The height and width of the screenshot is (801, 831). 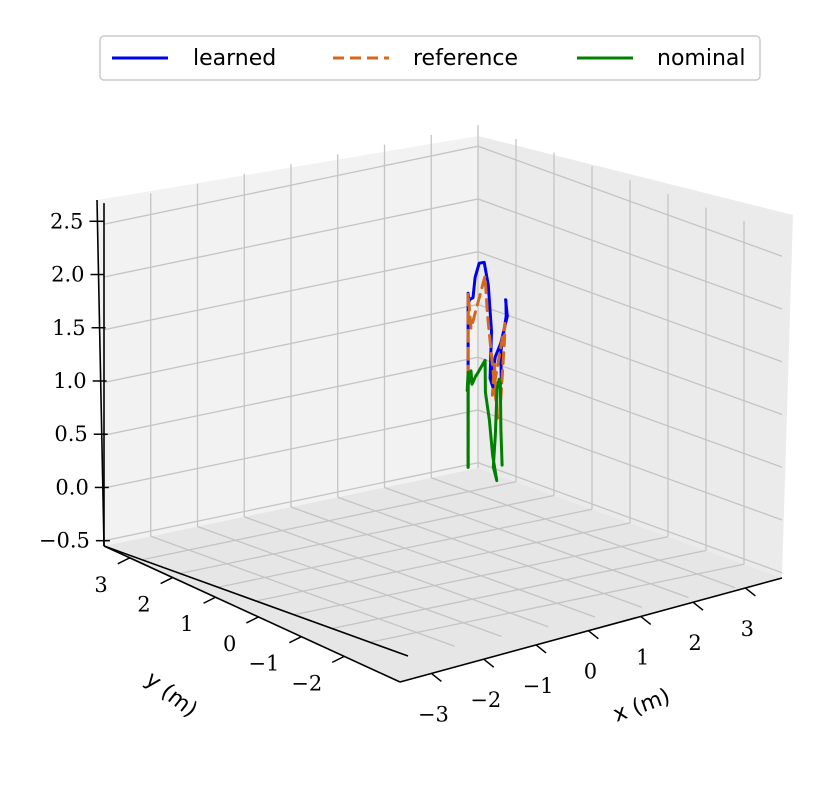 I want to click on y-tick-label: 0, so click(x=229, y=644).